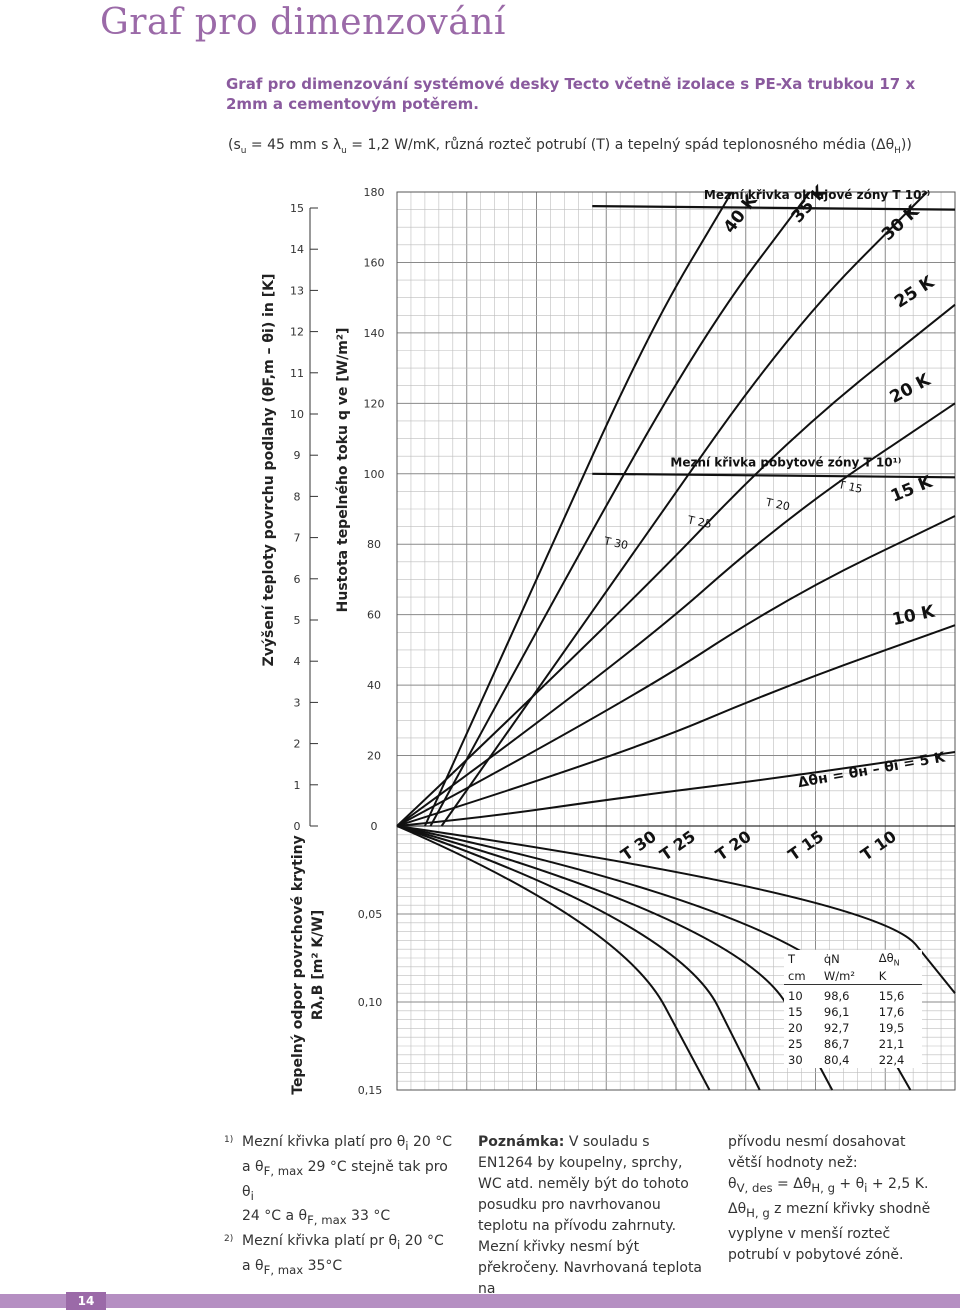 Image resolution: width=960 pixels, height=1315 pixels. What do you see at coordinates (836, 1012) in the screenshot?
I see `table-cell: 96,1` at bounding box center [836, 1012].